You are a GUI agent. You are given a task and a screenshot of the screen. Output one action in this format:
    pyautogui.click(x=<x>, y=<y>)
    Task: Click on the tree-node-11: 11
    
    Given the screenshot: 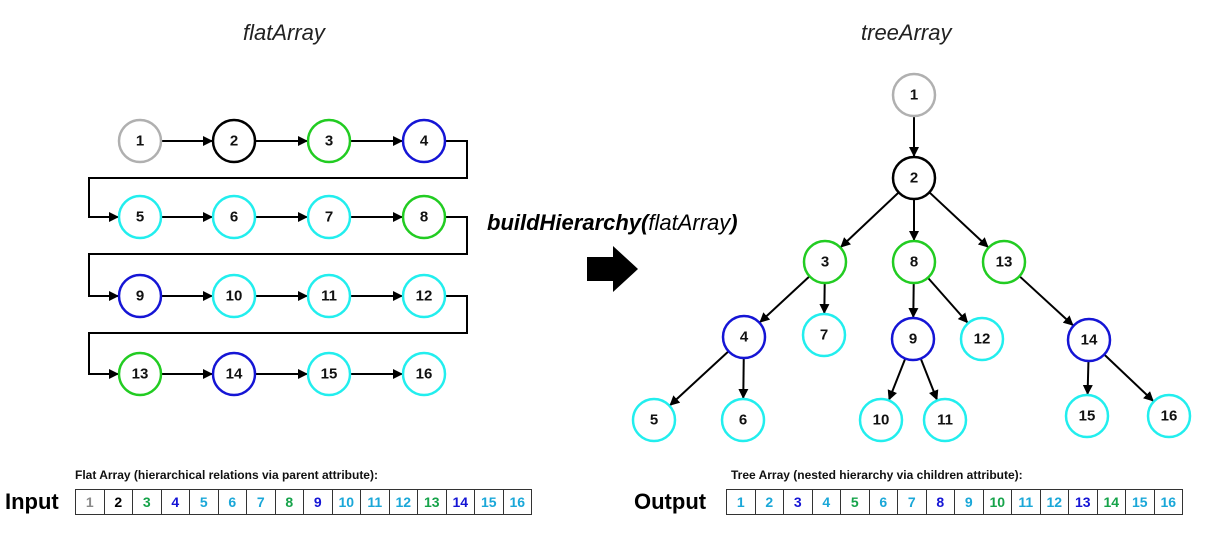 What is the action you would take?
    pyautogui.click(x=945, y=420)
    